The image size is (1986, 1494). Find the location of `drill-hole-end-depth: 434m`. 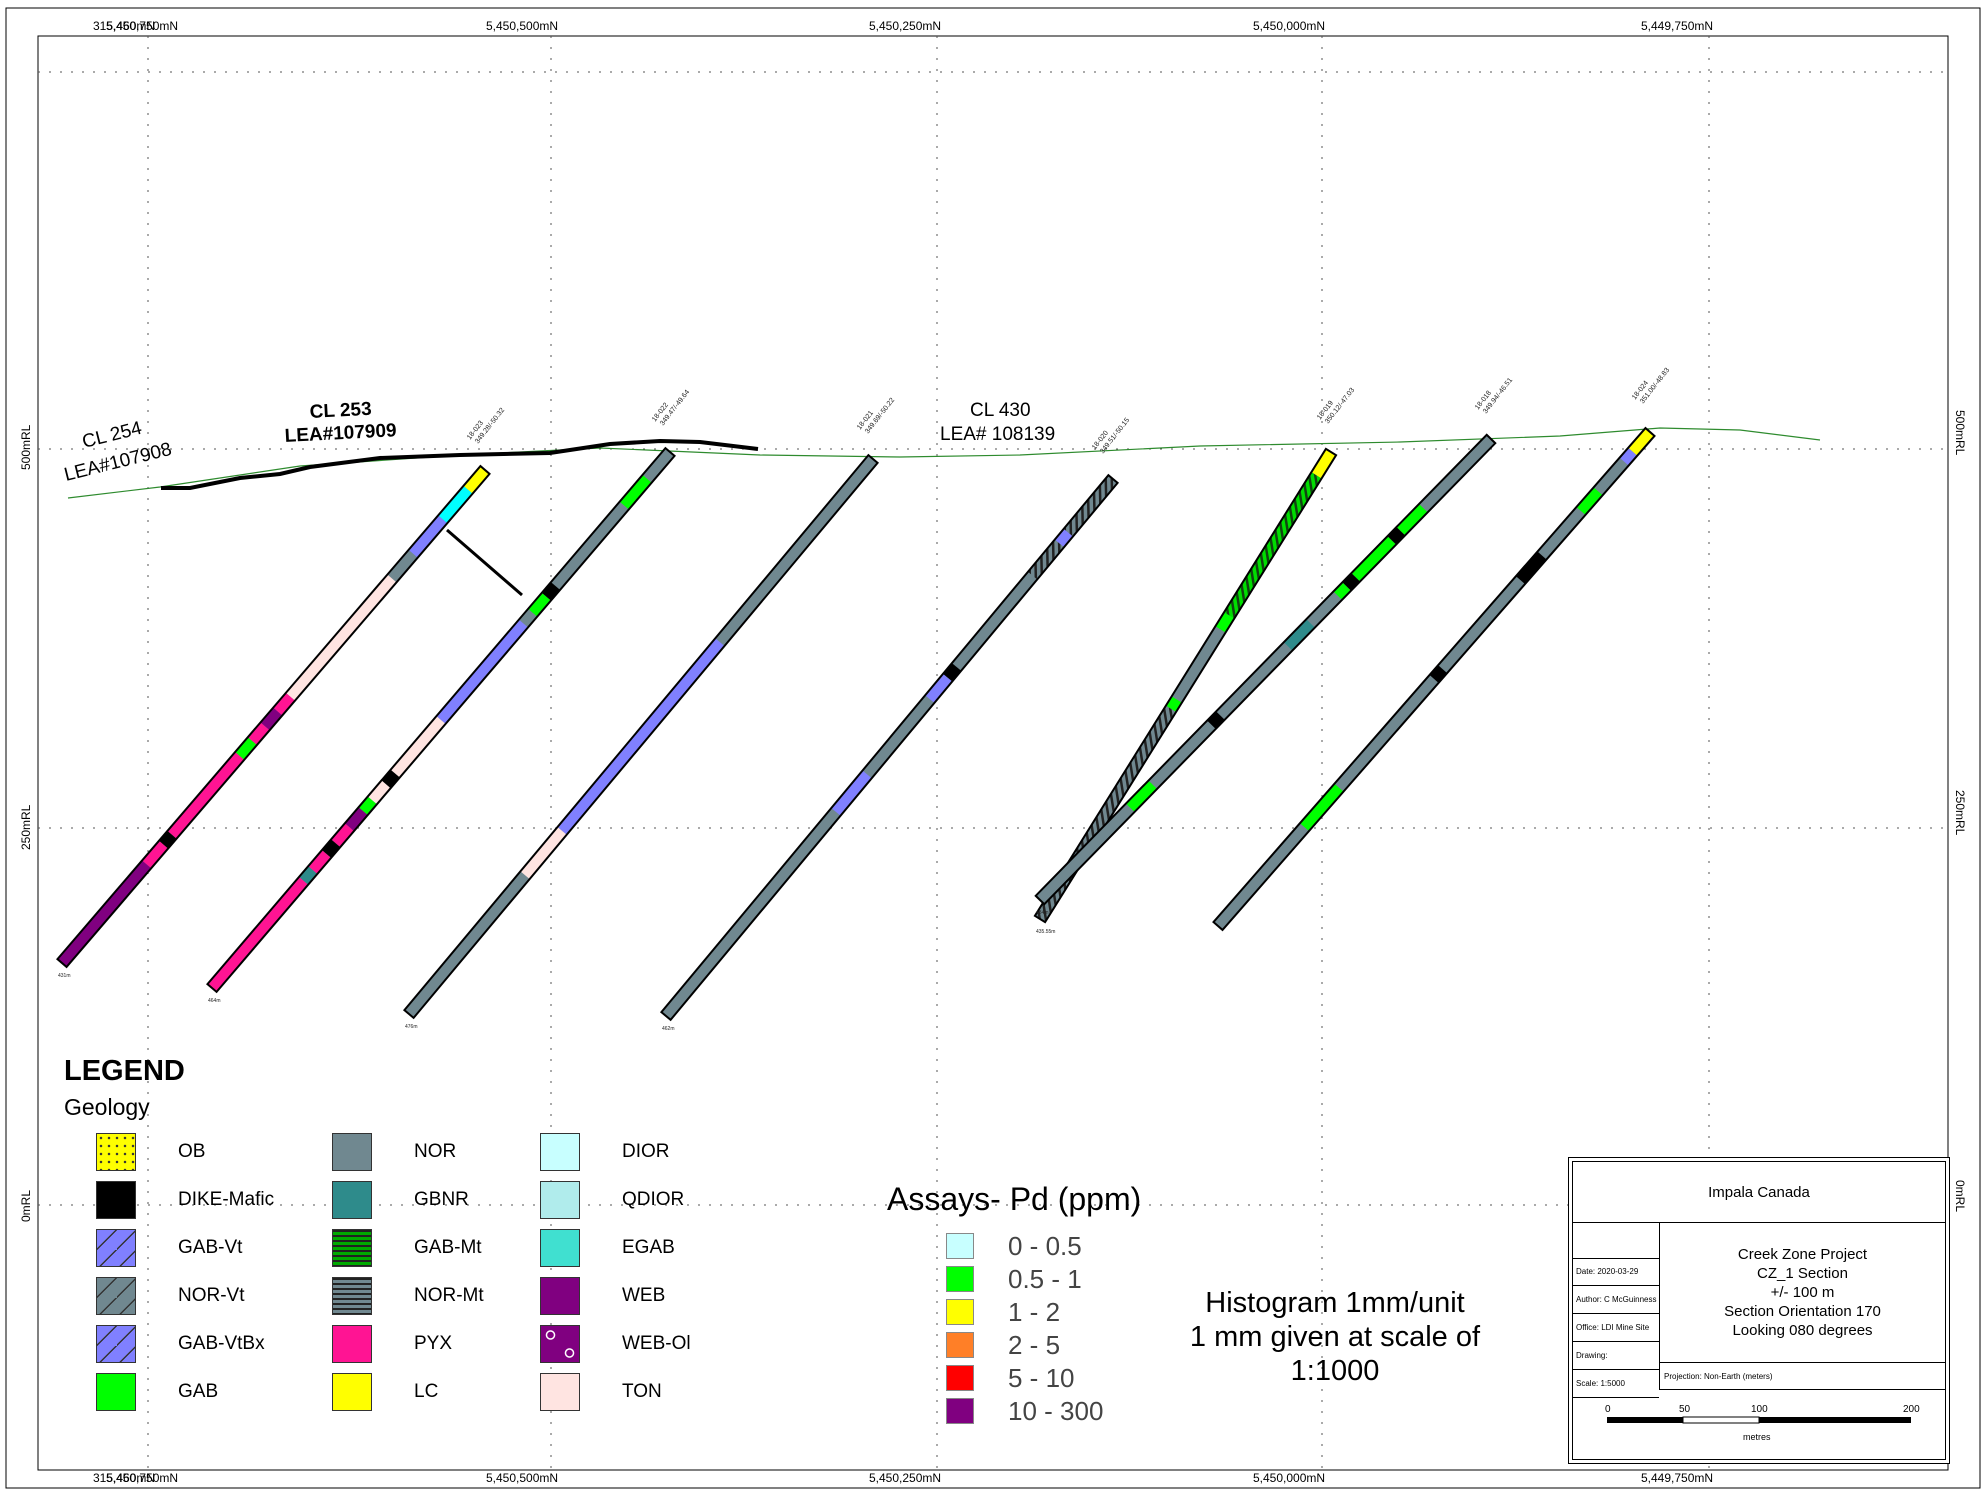

drill-hole-end-depth: 434m is located at coordinates (1042, 913).